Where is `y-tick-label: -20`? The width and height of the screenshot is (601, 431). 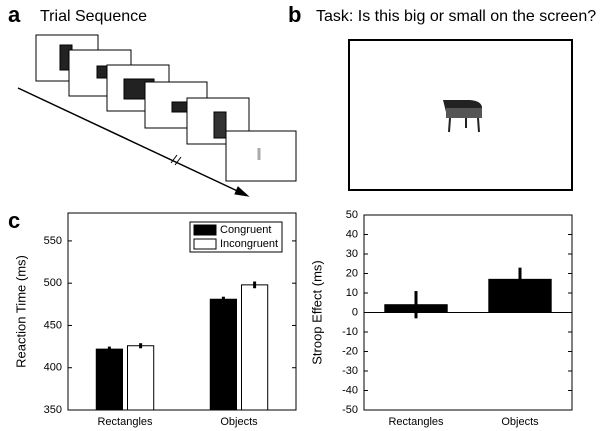 y-tick-label: -20 is located at coordinates (350, 351).